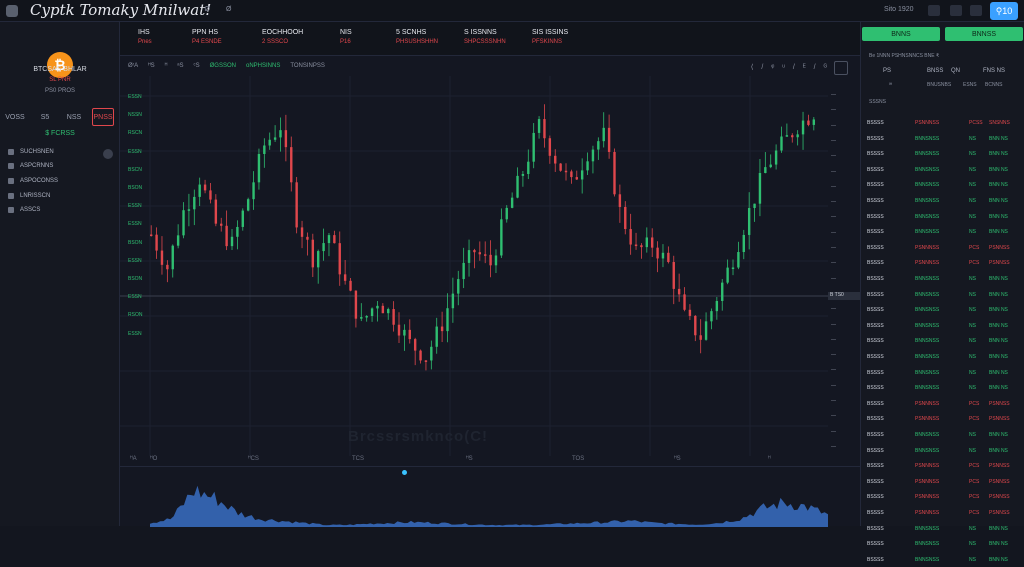 The width and height of the screenshot is (1024, 567). I want to click on left-price-label: NSSN, so click(135, 115).